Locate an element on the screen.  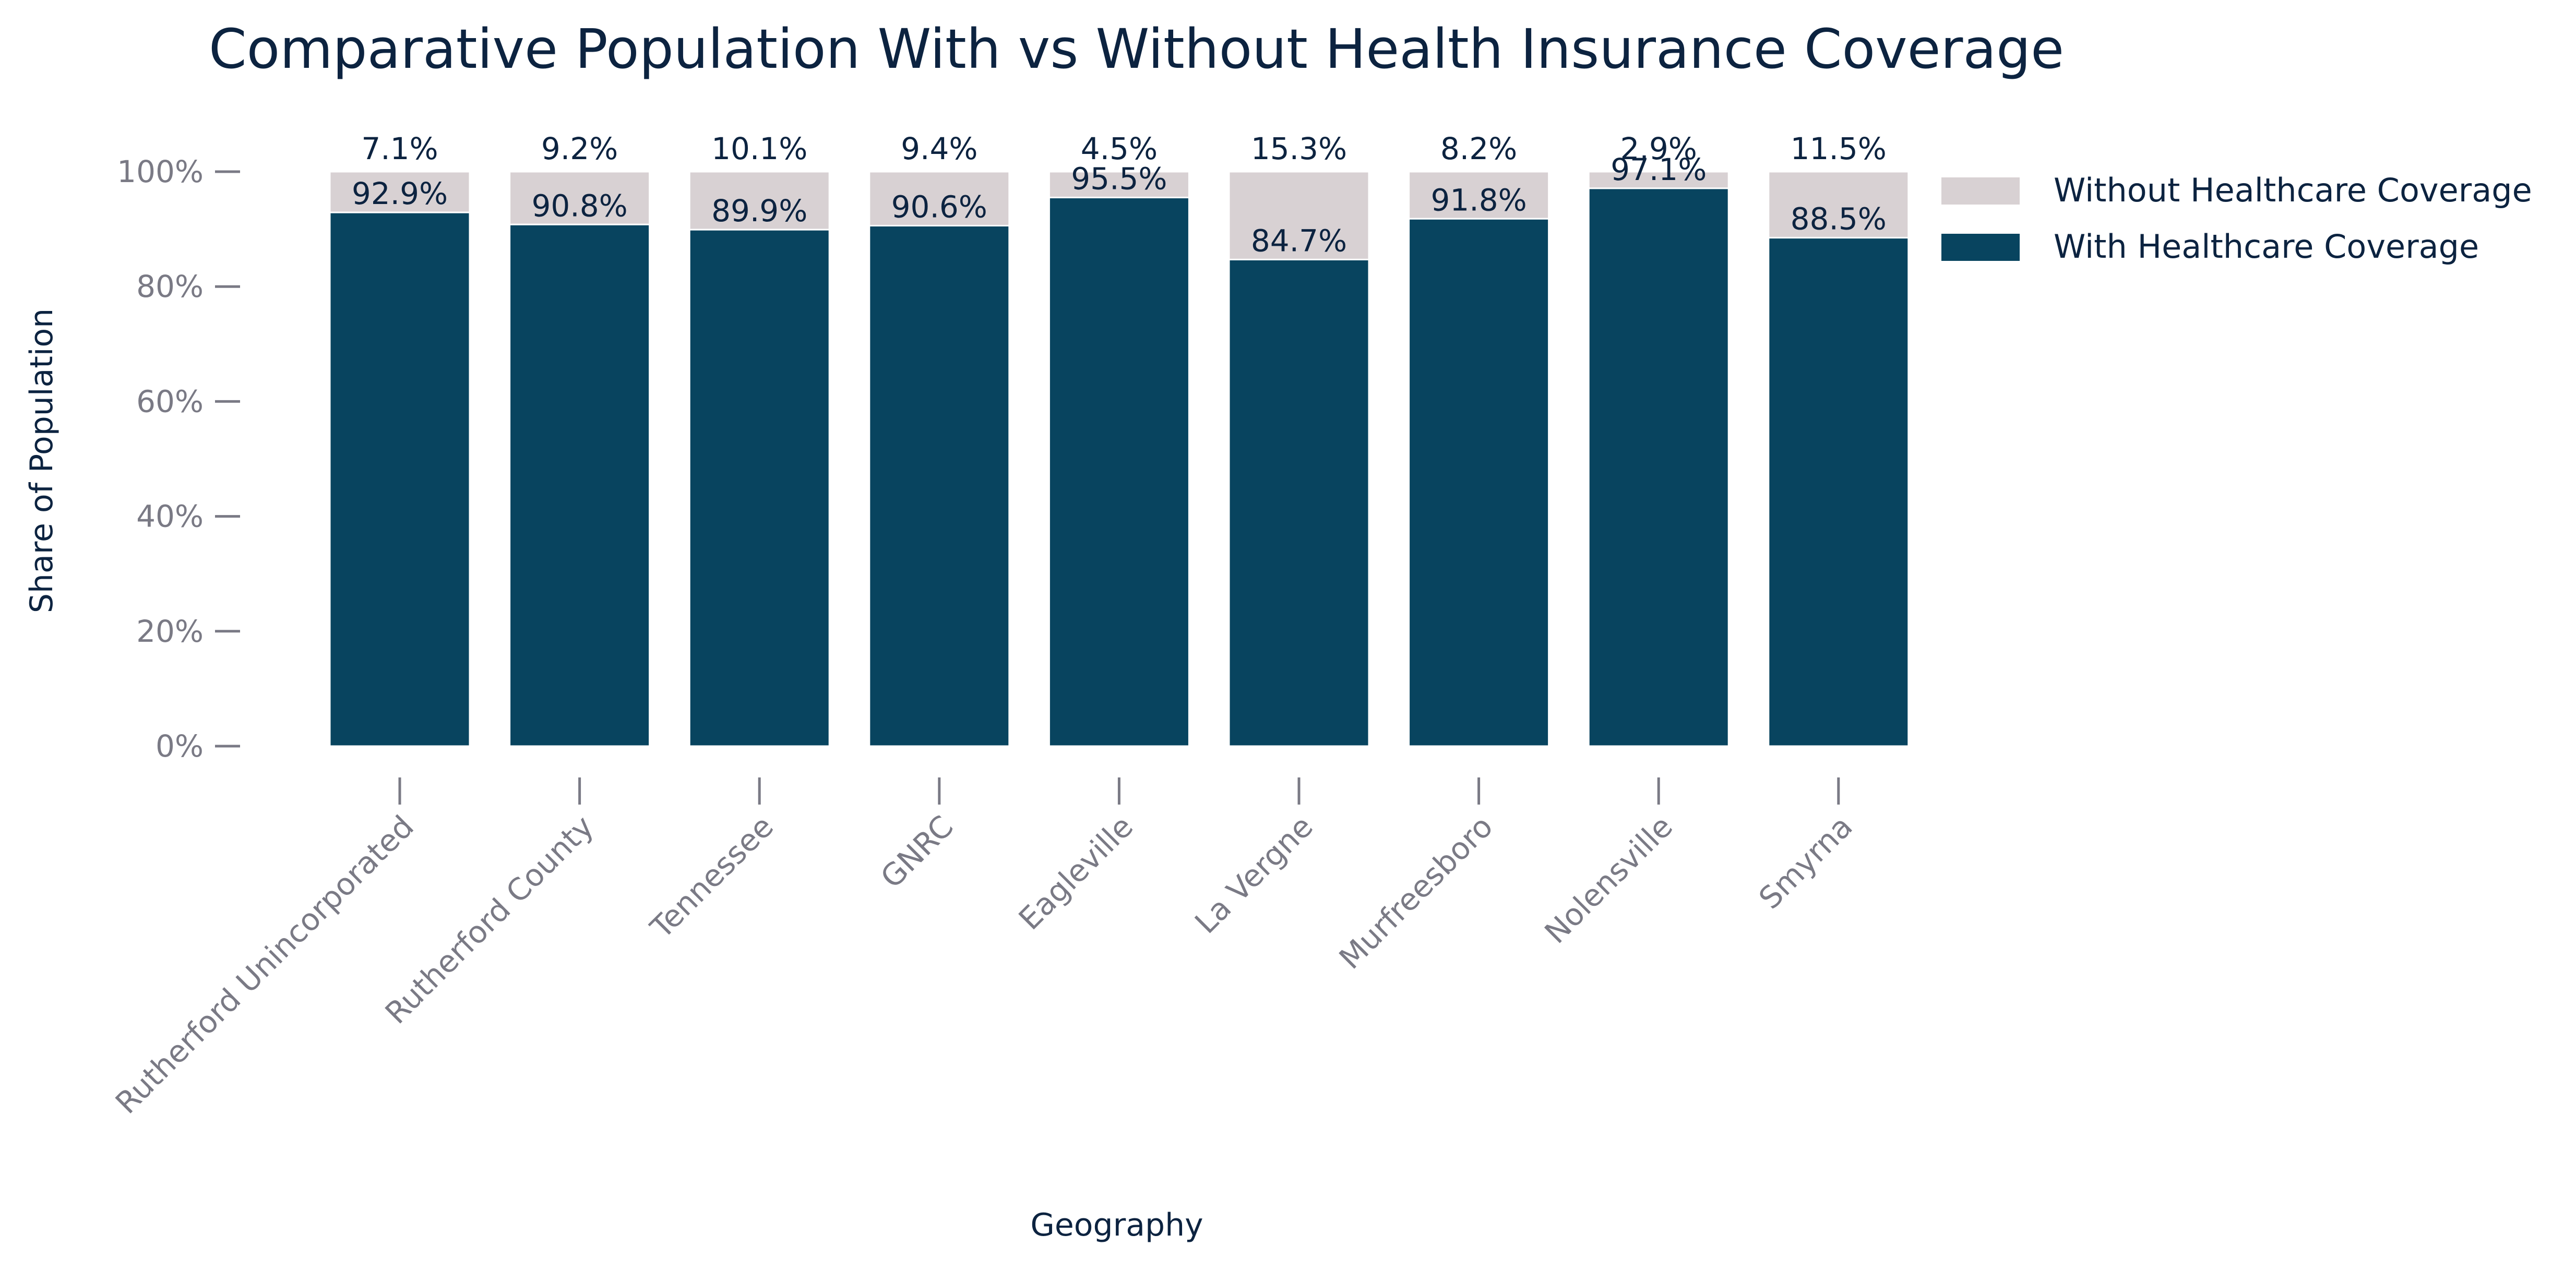
data-label-without-coverage: 10.1% is located at coordinates (759, 149).